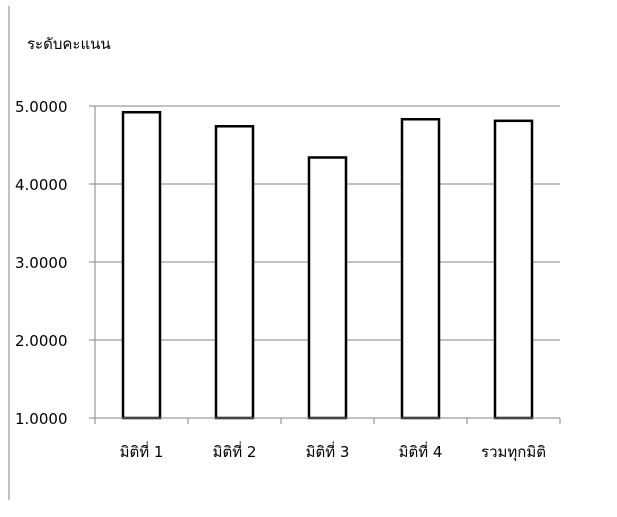 The image size is (617, 517). What do you see at coordinates (328, 451) in the screenshot?
I see `x-tick-label: มิติที่ 3` at bounding box center [328, 451].